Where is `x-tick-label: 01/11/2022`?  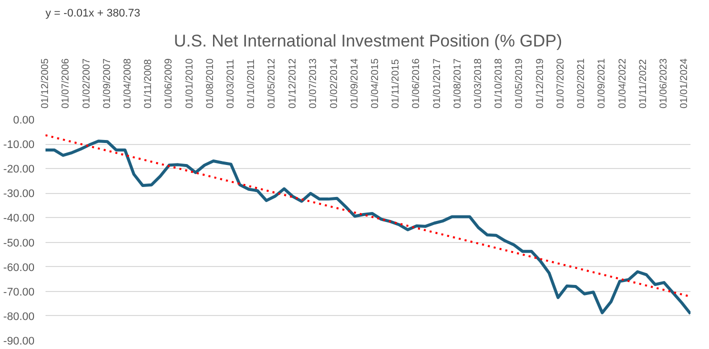 x-tick-label: 01/11/2022 is located at coordinates (643, 83).